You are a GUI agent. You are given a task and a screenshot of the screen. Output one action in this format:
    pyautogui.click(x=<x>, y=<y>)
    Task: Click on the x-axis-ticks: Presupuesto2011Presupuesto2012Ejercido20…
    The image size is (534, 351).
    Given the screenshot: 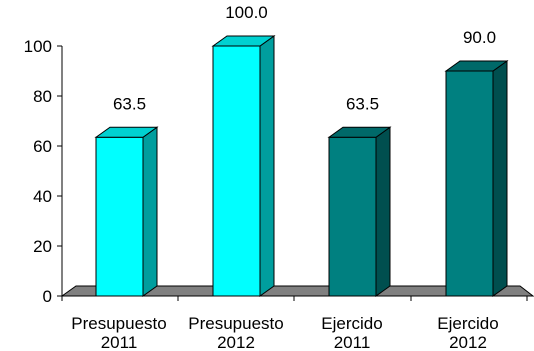 What is the action you would take?
    pyautogui.click(x=294, y=323)
    